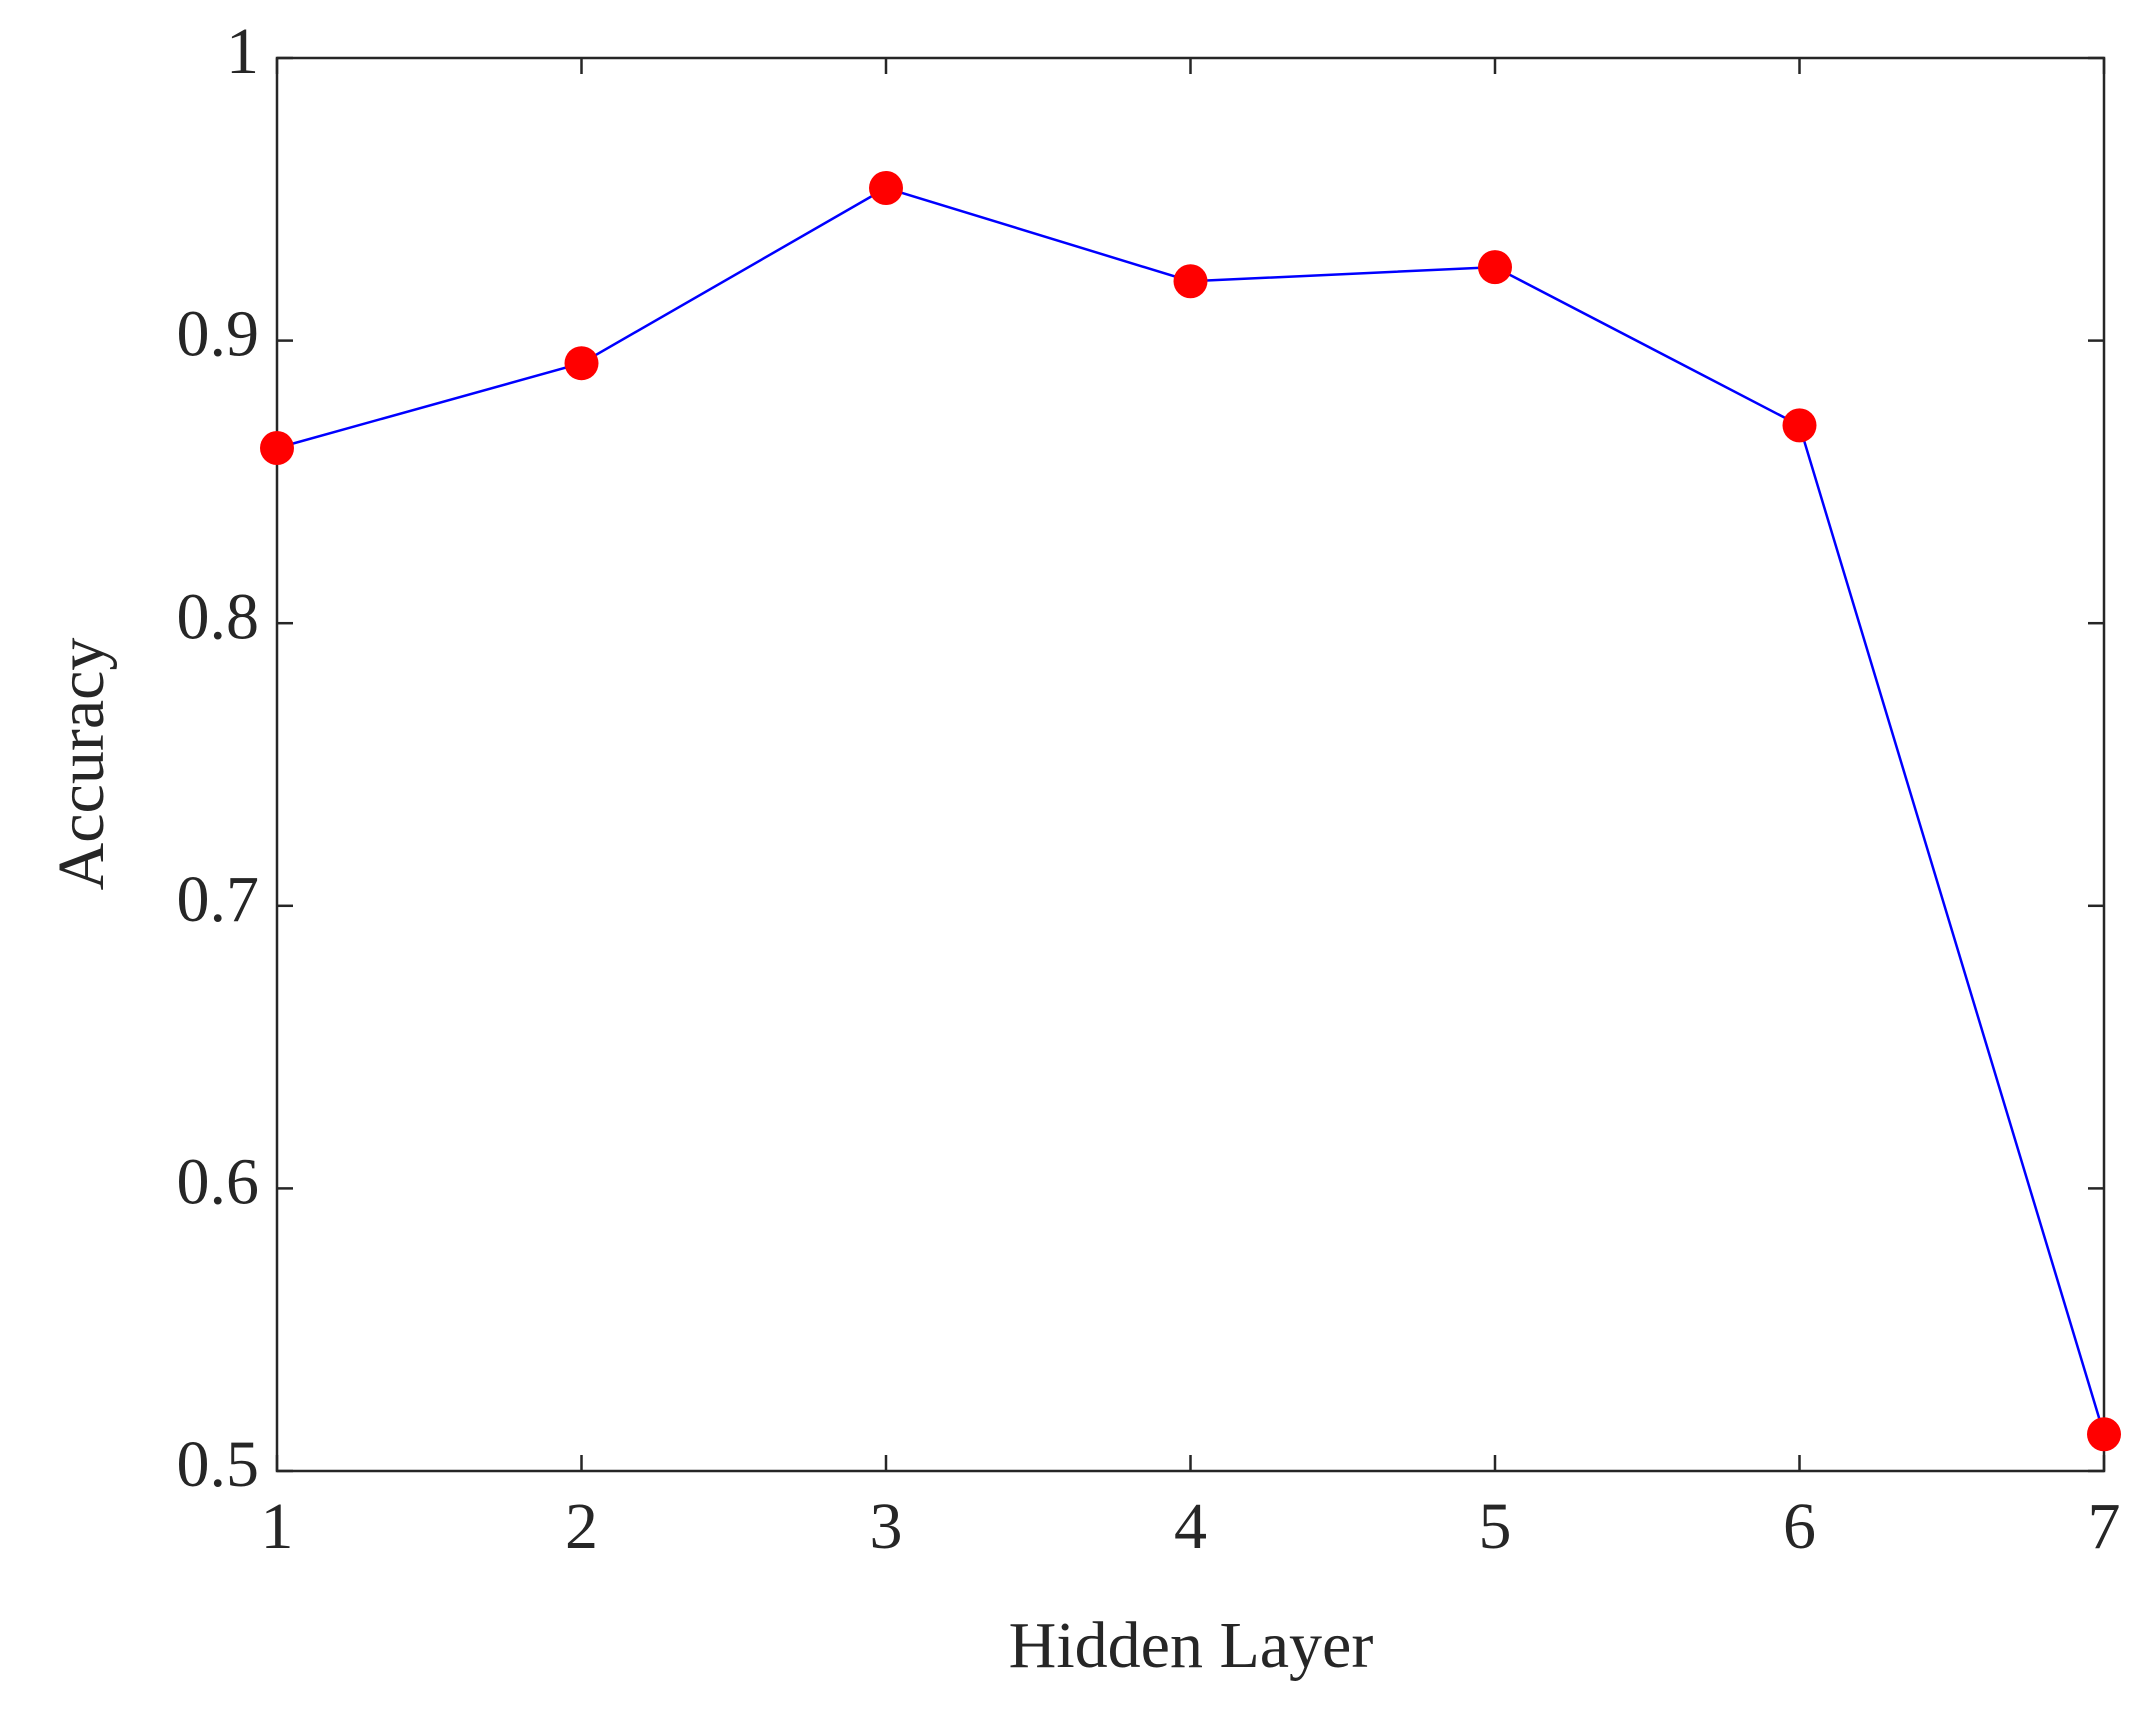 This screenshot has width=2143, height=1713. I want to click on x-tick-label: 5, so click(1495, 1526).